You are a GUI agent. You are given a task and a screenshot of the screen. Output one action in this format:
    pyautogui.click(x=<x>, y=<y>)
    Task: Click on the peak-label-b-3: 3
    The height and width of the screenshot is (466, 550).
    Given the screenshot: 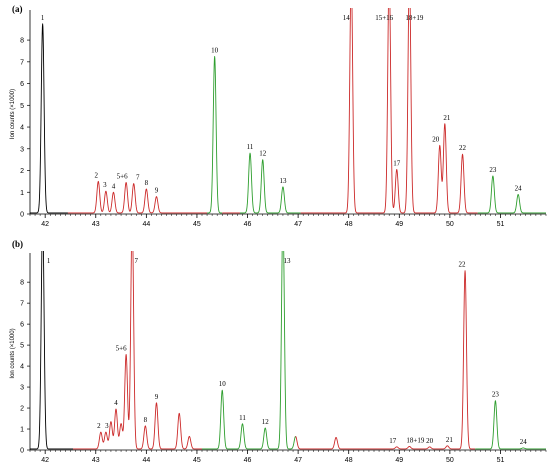 What is the action you would take?
    pyautogui.click(x=107, y=426)
    